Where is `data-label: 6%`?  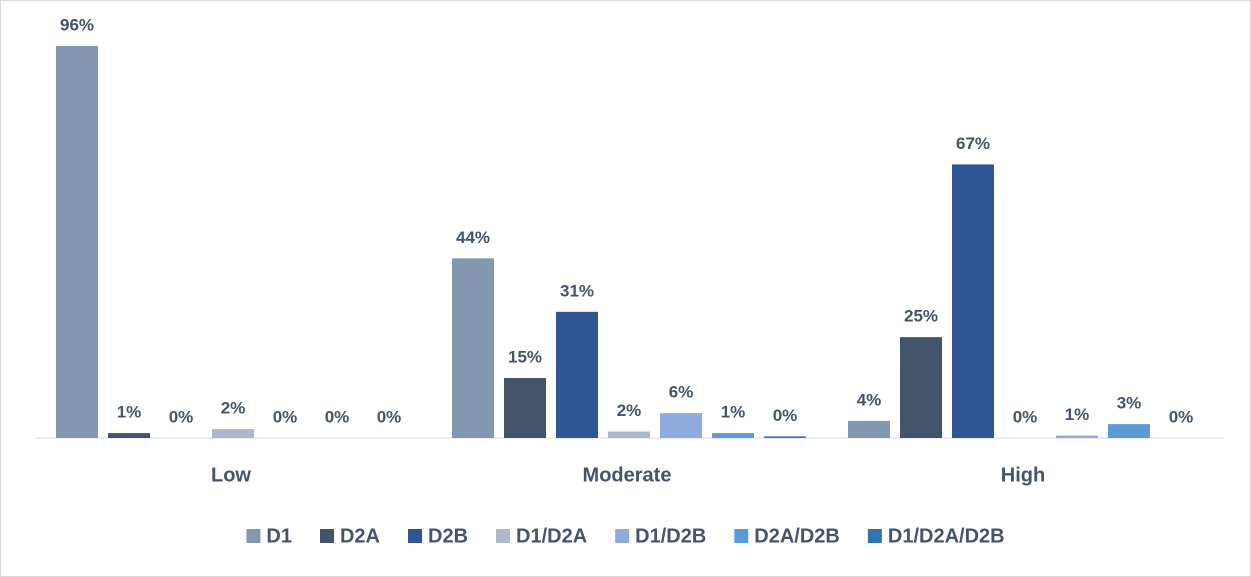
data-label: 6% is located at coordinates (681, 392).